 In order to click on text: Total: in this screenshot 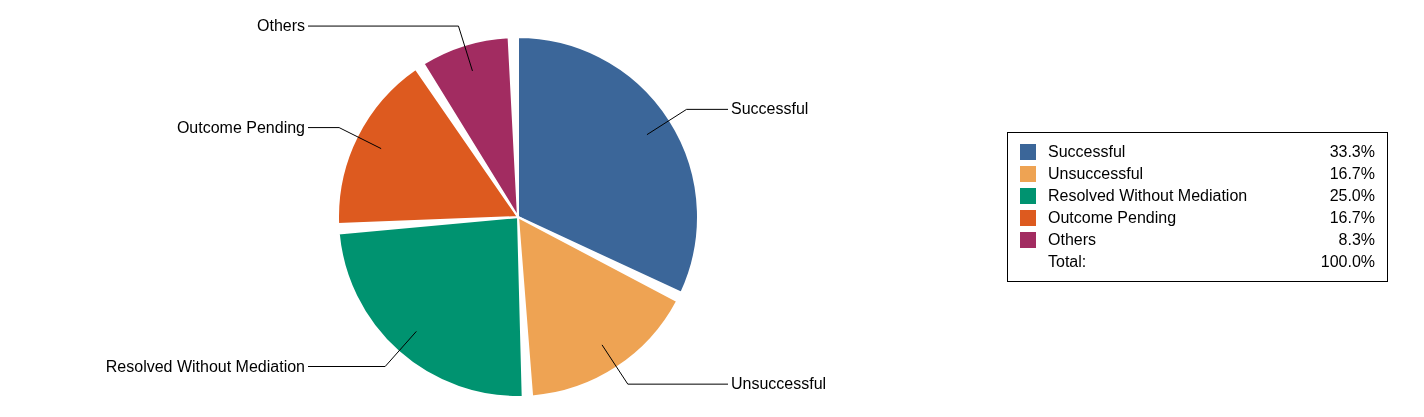, I will do `click(1068, 262)`.